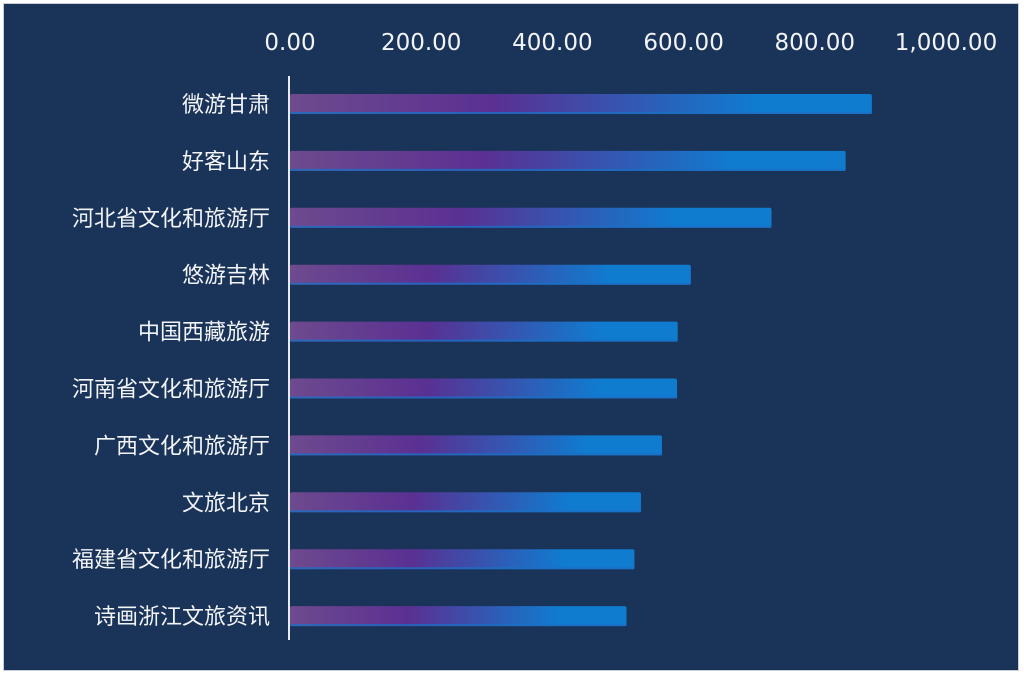 The height and width of the screenshot is (676, 1024). I want to click on category-label: 微游甘肃, so click(226, 105).